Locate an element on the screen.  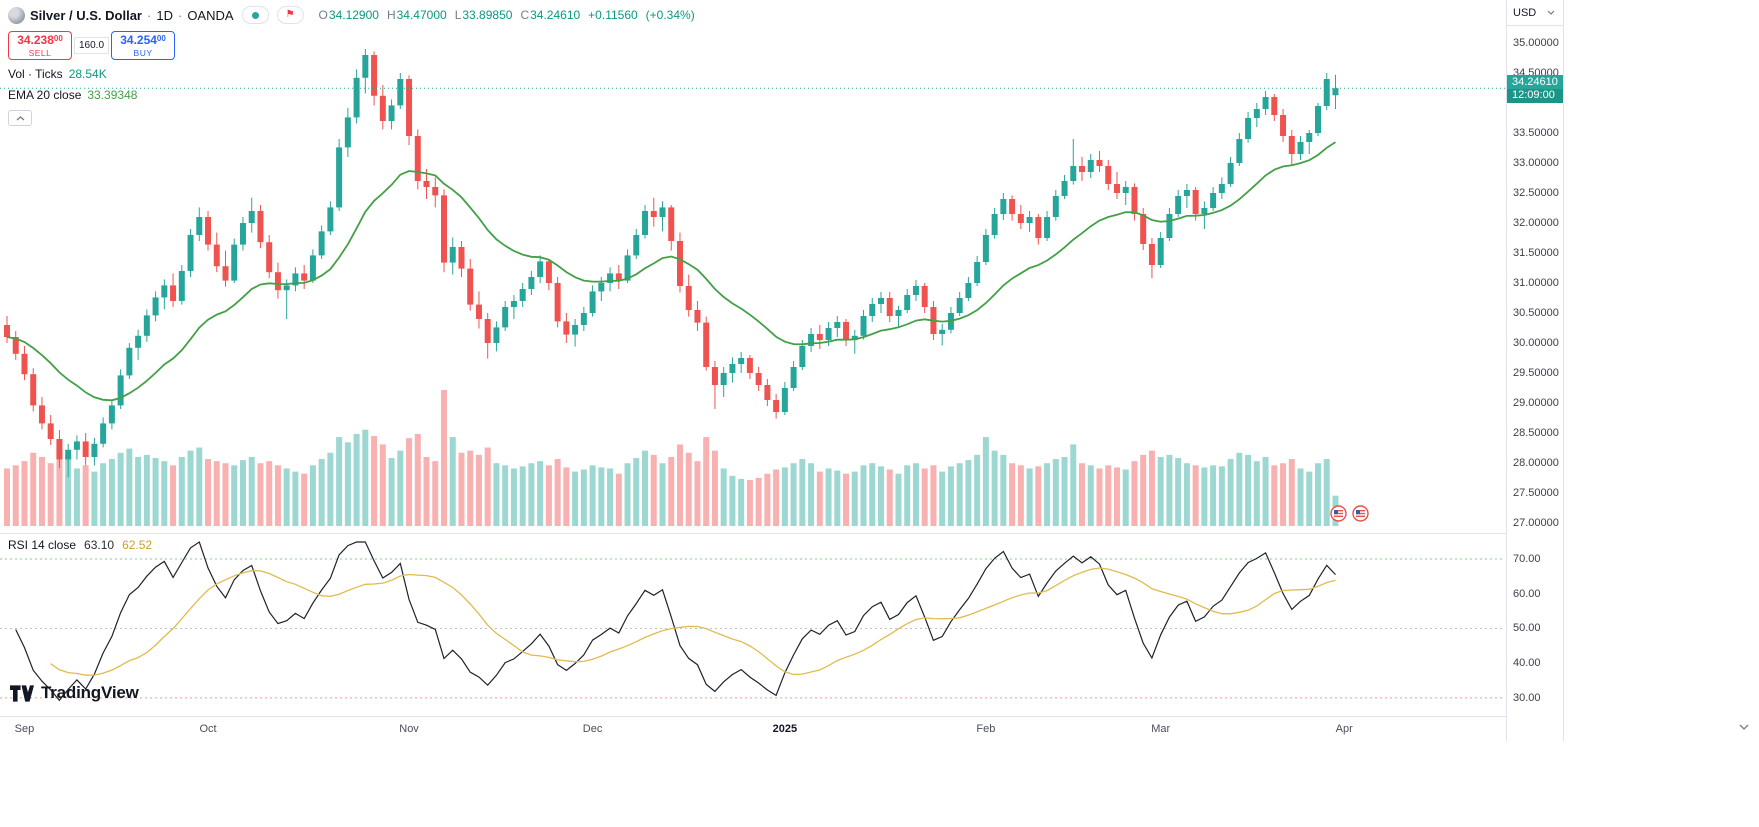
high-label: H is located at coordinates (391, 15).